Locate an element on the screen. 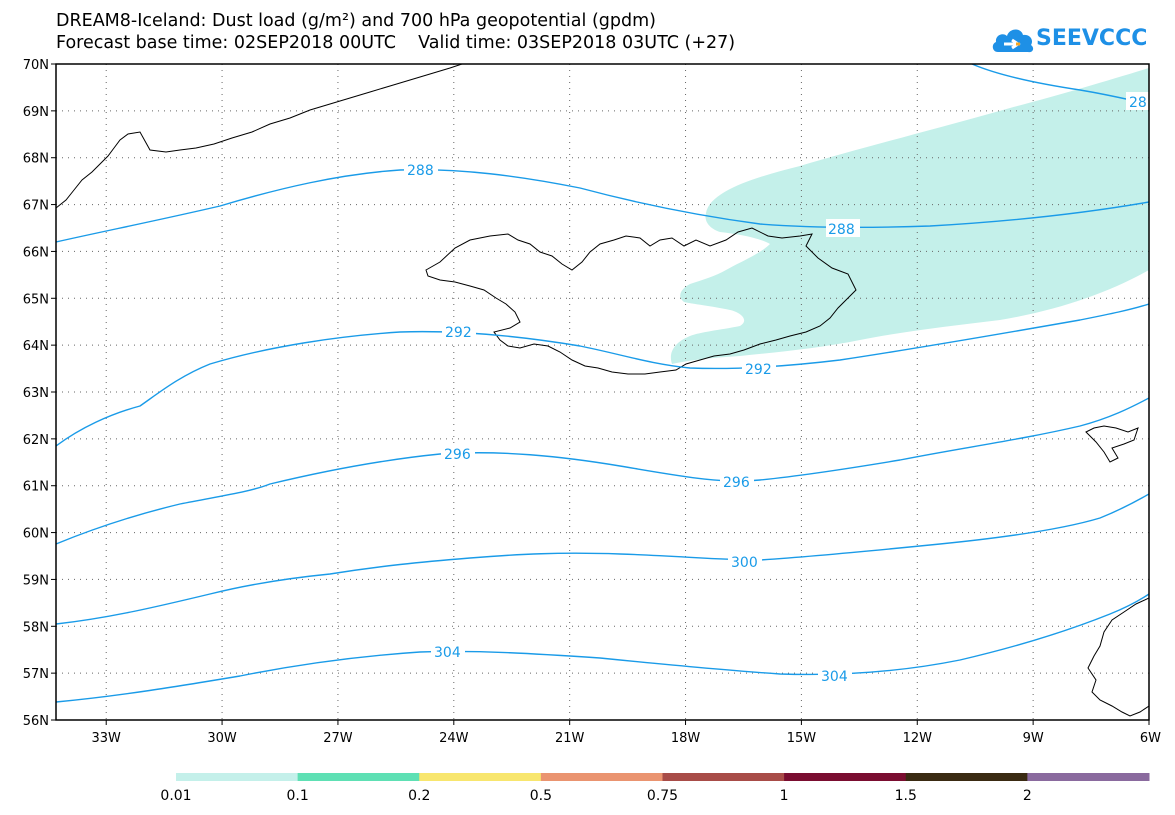 The height and width of the screenshot is (815, 1175). colorbar: 0.01 0.1 0.2 0.5 0.75 1 1.5 2 is located at coordinates (655, 788).